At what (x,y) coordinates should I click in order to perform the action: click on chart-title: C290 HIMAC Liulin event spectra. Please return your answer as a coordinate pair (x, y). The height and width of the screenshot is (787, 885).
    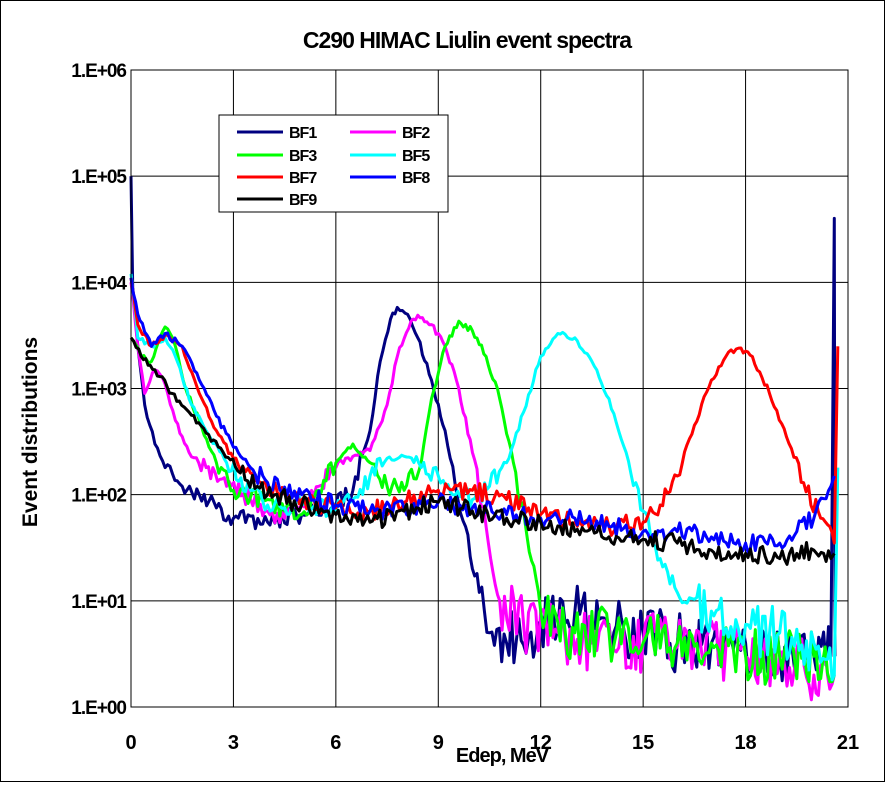
    Looking at the image, I should click on (467, 40).